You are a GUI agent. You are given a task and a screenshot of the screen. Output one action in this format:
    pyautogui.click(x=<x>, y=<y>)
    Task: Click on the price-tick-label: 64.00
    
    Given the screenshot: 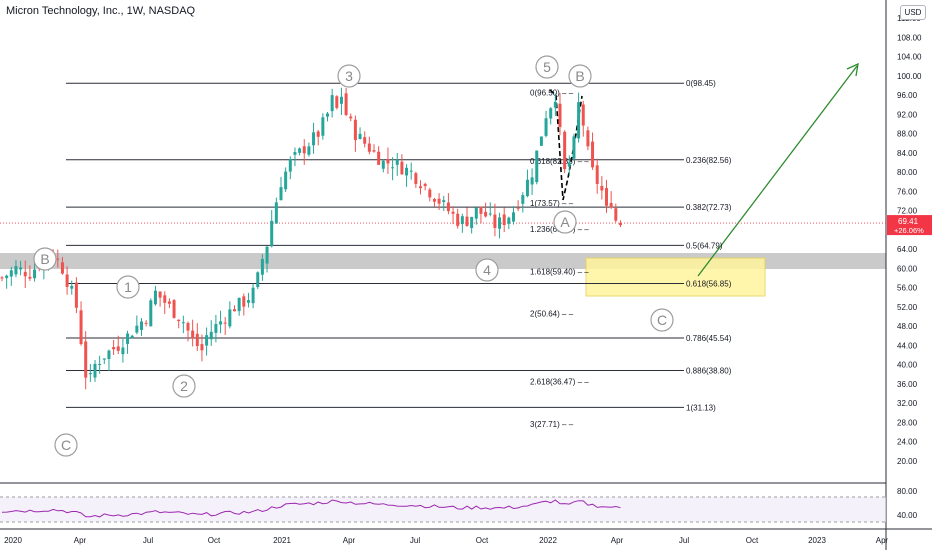 What is the action you would take?
    pyautogui.click(x=907, y=249)
    